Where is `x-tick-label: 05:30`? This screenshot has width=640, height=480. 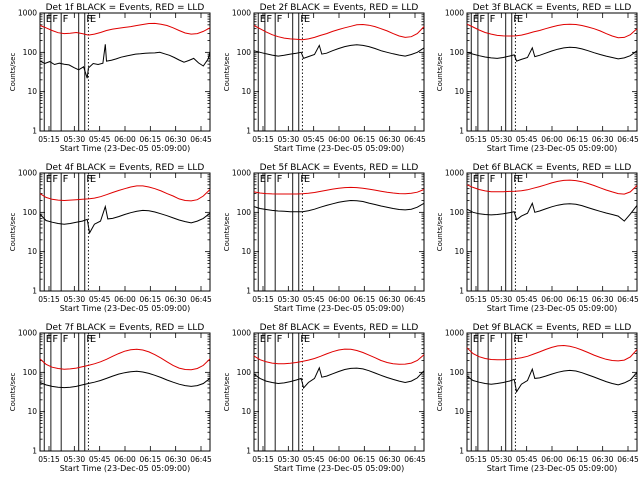 x-tick-label: 05:30 is located at coordinates (502, 459).